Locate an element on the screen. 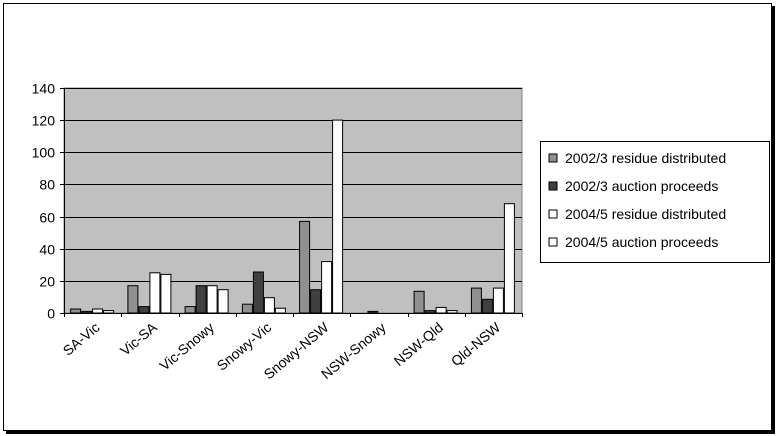 This screenshot has width=777, height=436. y-tick-label: 20 is located at coordinates (47, 282).